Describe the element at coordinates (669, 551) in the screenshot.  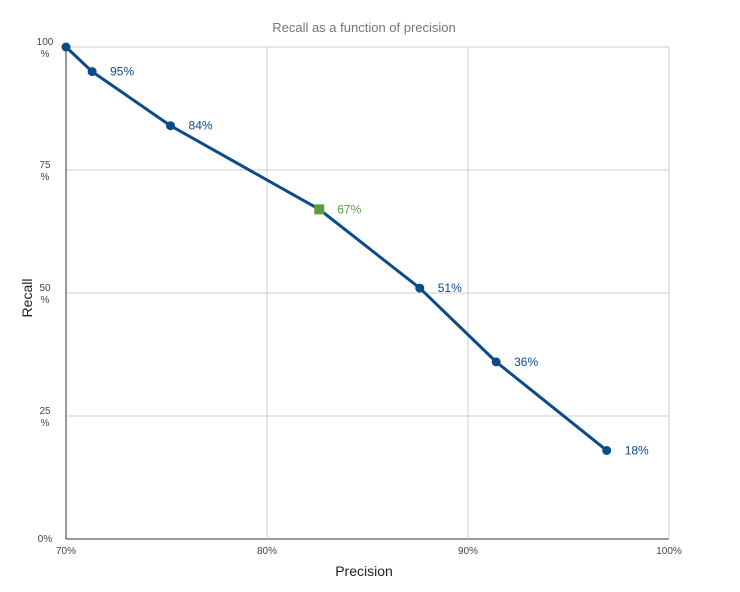
I see `x-tick-label: 100%` at that location.